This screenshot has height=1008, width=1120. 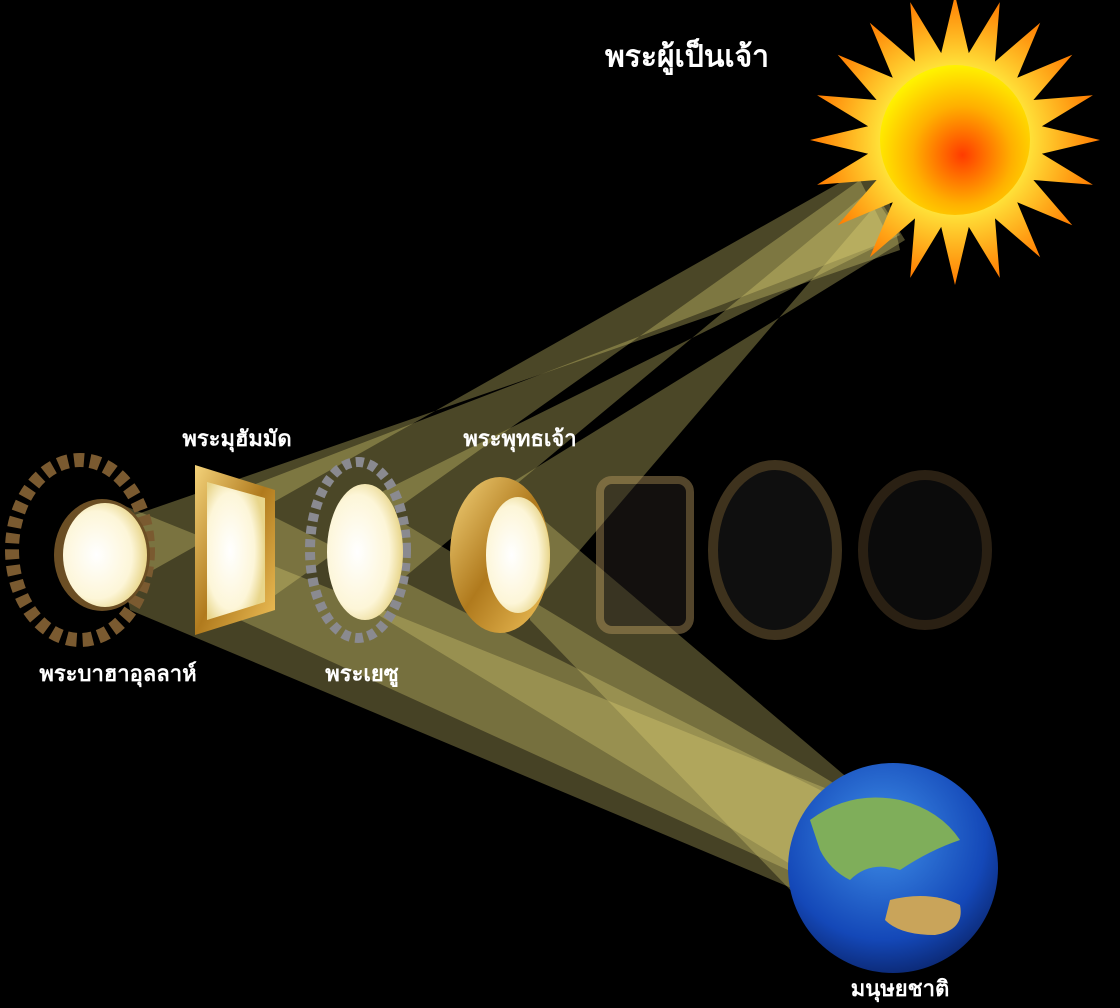 I want to click on mirror-label: พระมุฮัมมัด, so click(x=236, y=440).